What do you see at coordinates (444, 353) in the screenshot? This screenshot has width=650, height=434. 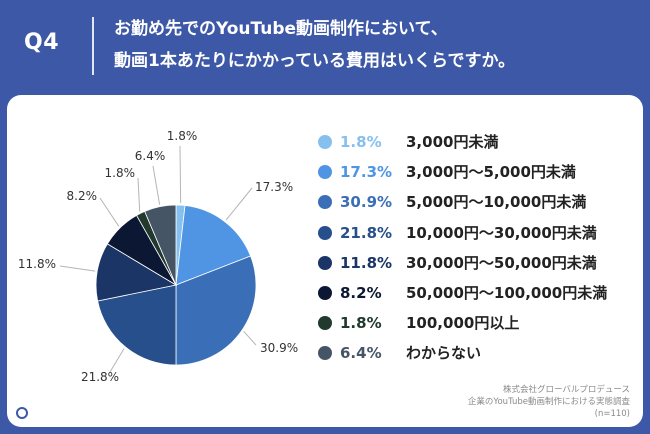 I see `legend-label-8: わからない` at bounding box center [444, 353].